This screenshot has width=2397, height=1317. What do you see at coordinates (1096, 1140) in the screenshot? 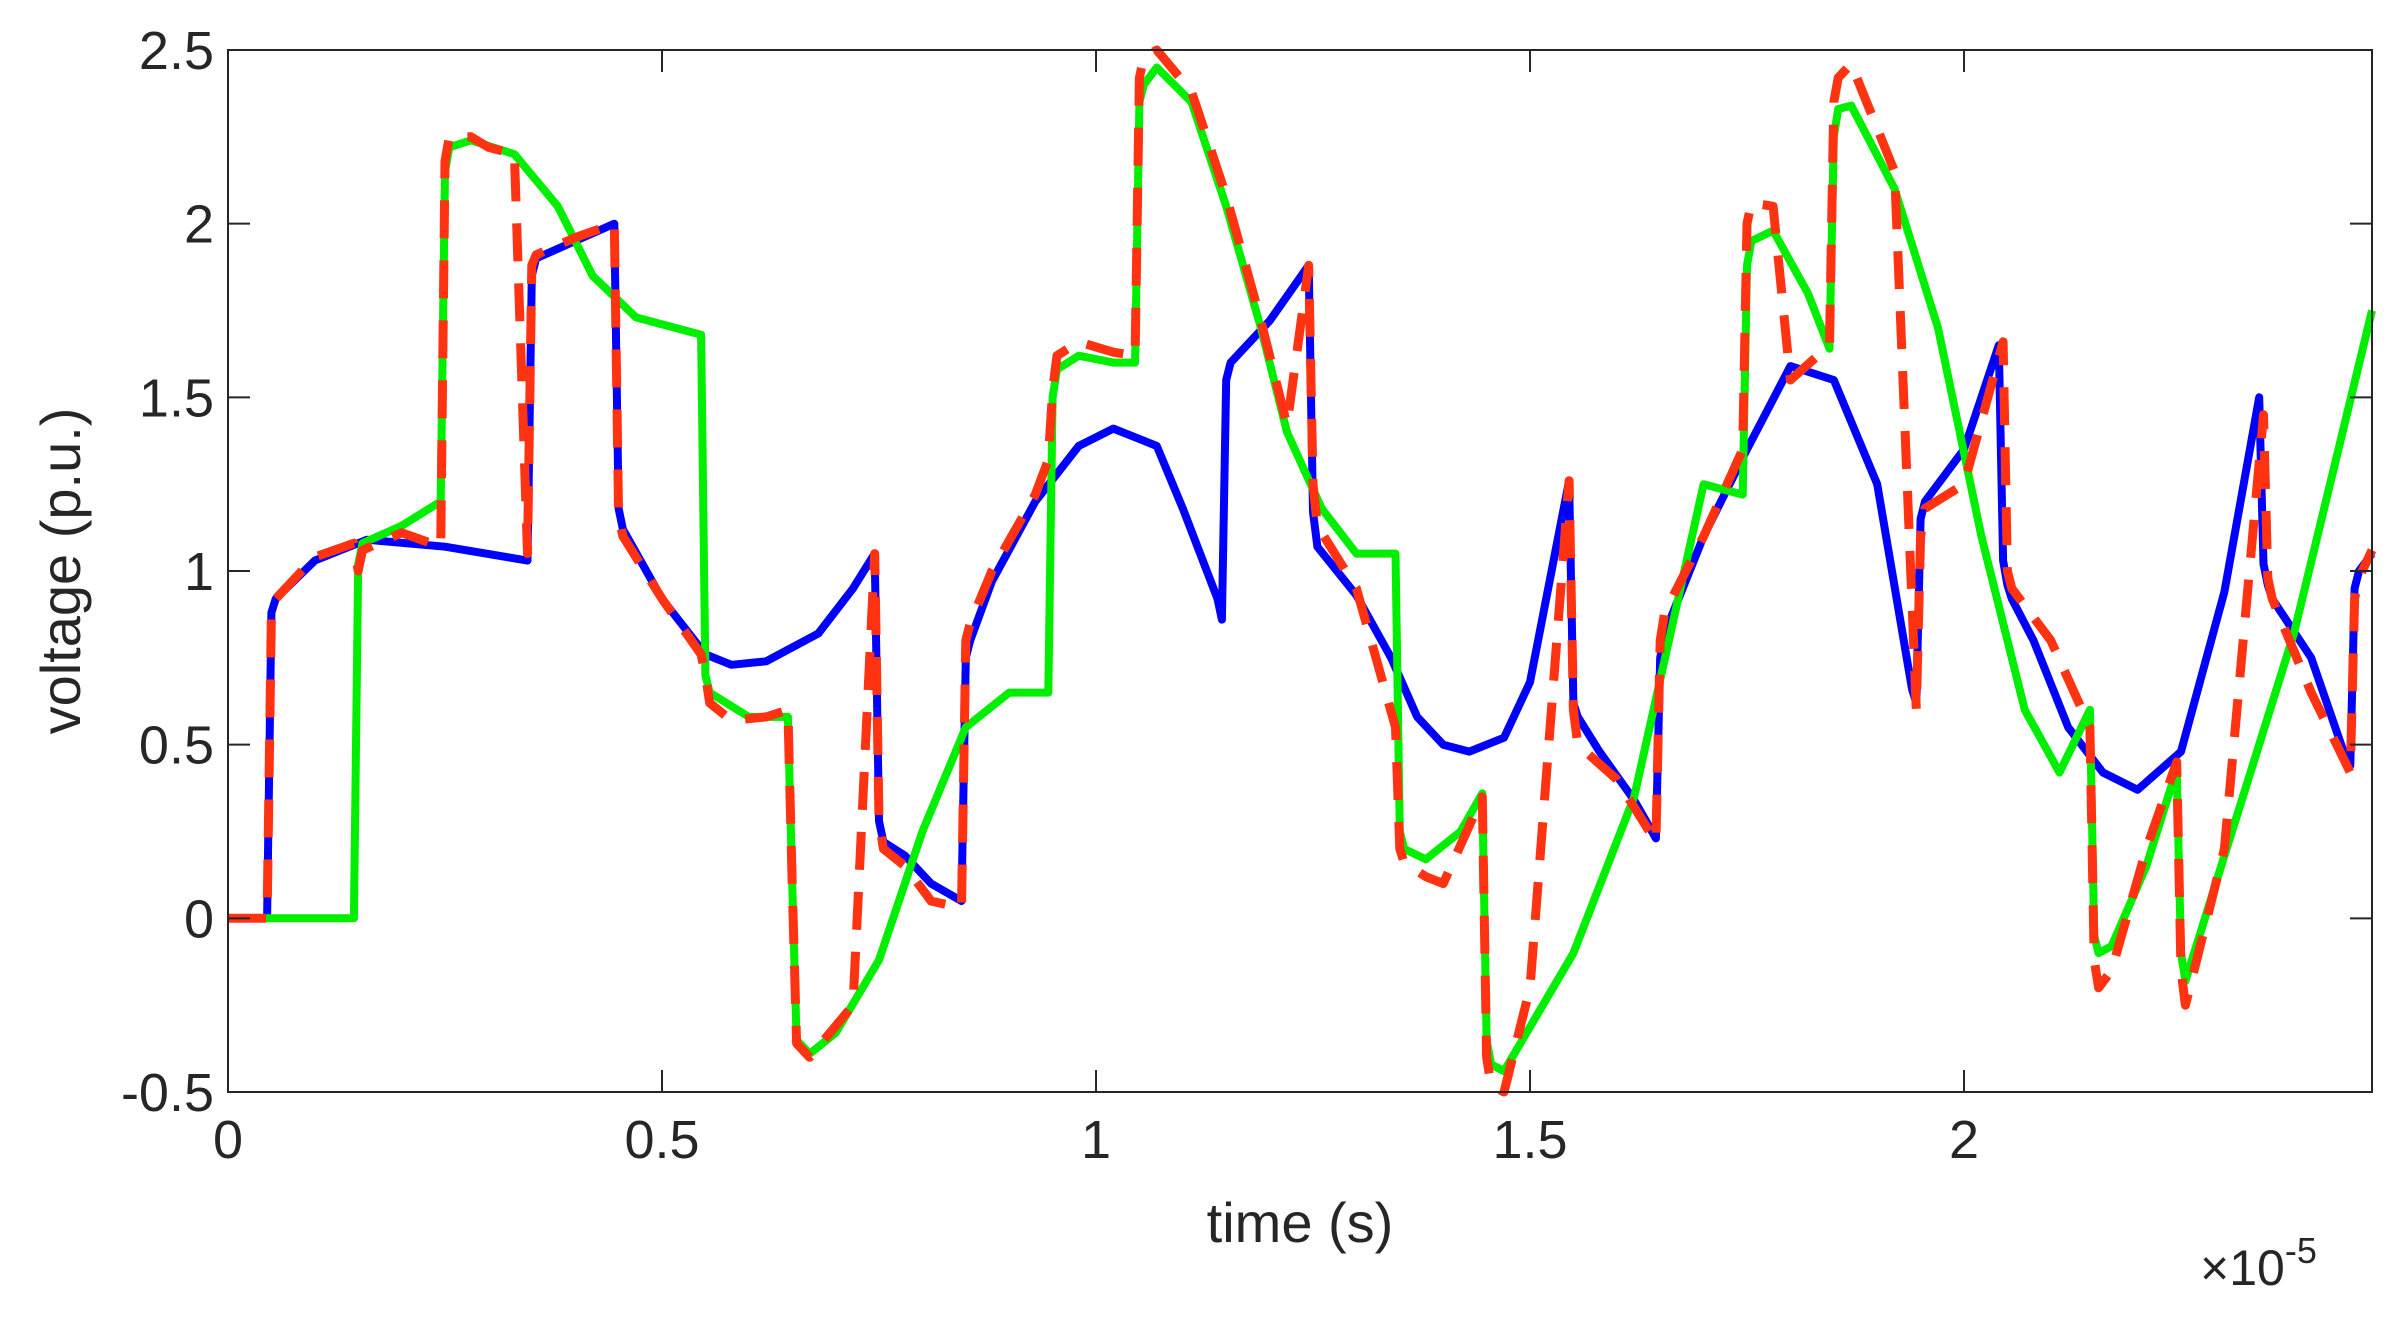
I see `x-tick-label: 1` at bounding box center [1096, 1140].